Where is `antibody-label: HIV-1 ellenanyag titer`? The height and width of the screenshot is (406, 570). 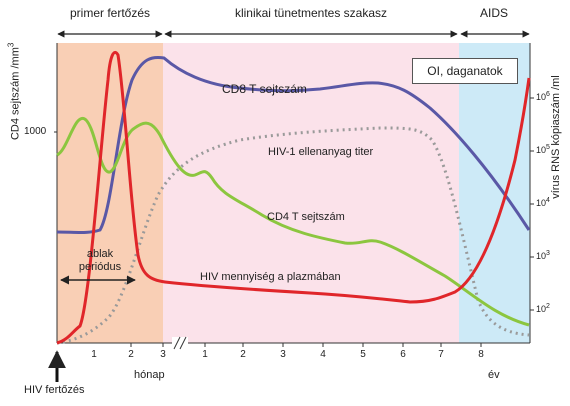 antibody-label: HIV-1 ellenanyag titer is located at coordinates (321, 152).